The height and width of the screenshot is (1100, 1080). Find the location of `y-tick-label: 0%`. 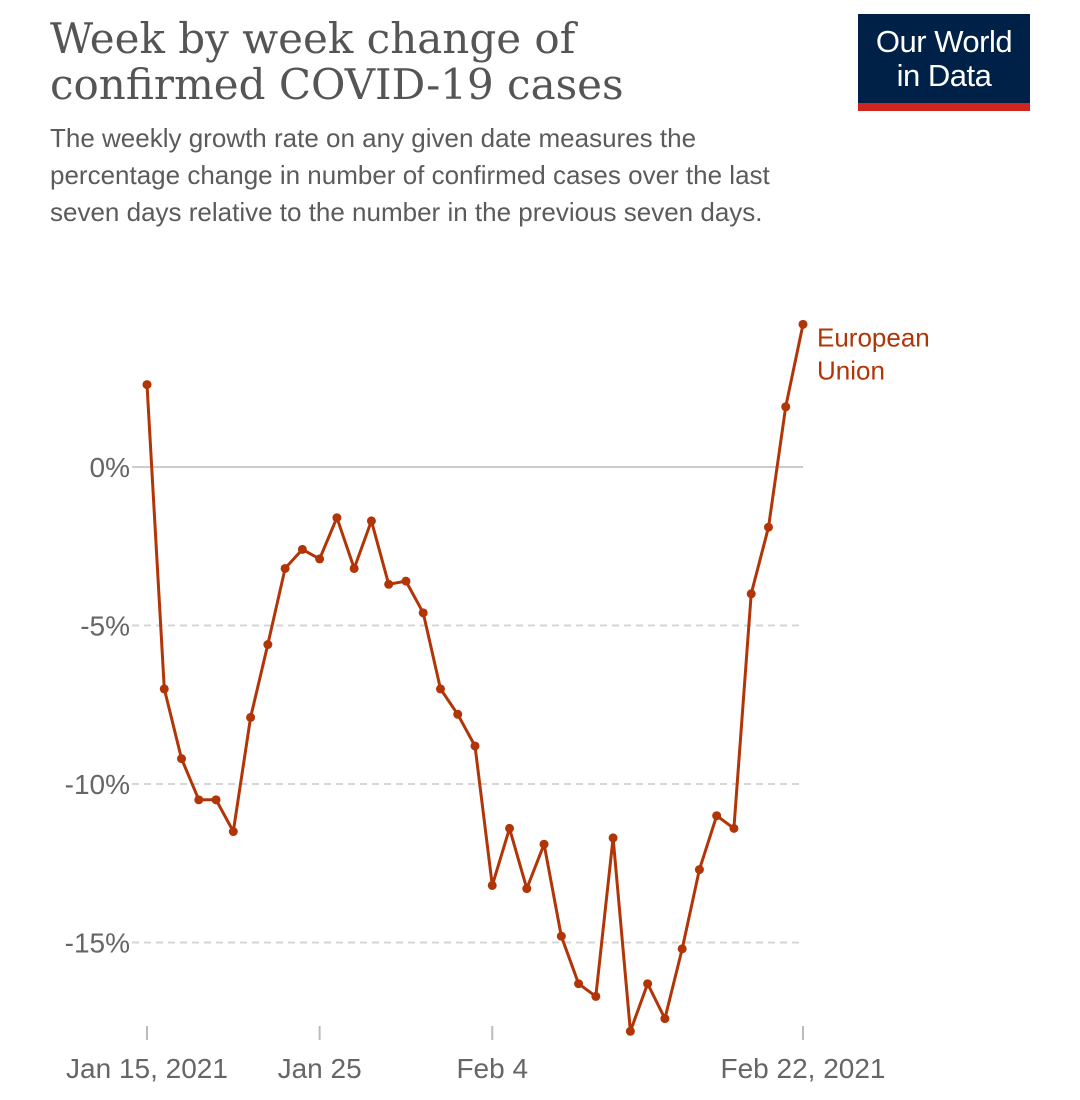

y-tick-label: 0% is located at coordinates (110, 467).